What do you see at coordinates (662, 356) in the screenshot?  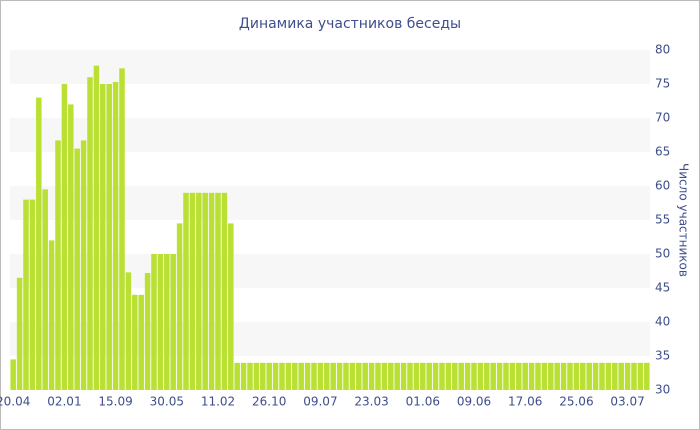 I see `y-tick-label: 35` at bounding box center [662, 356].